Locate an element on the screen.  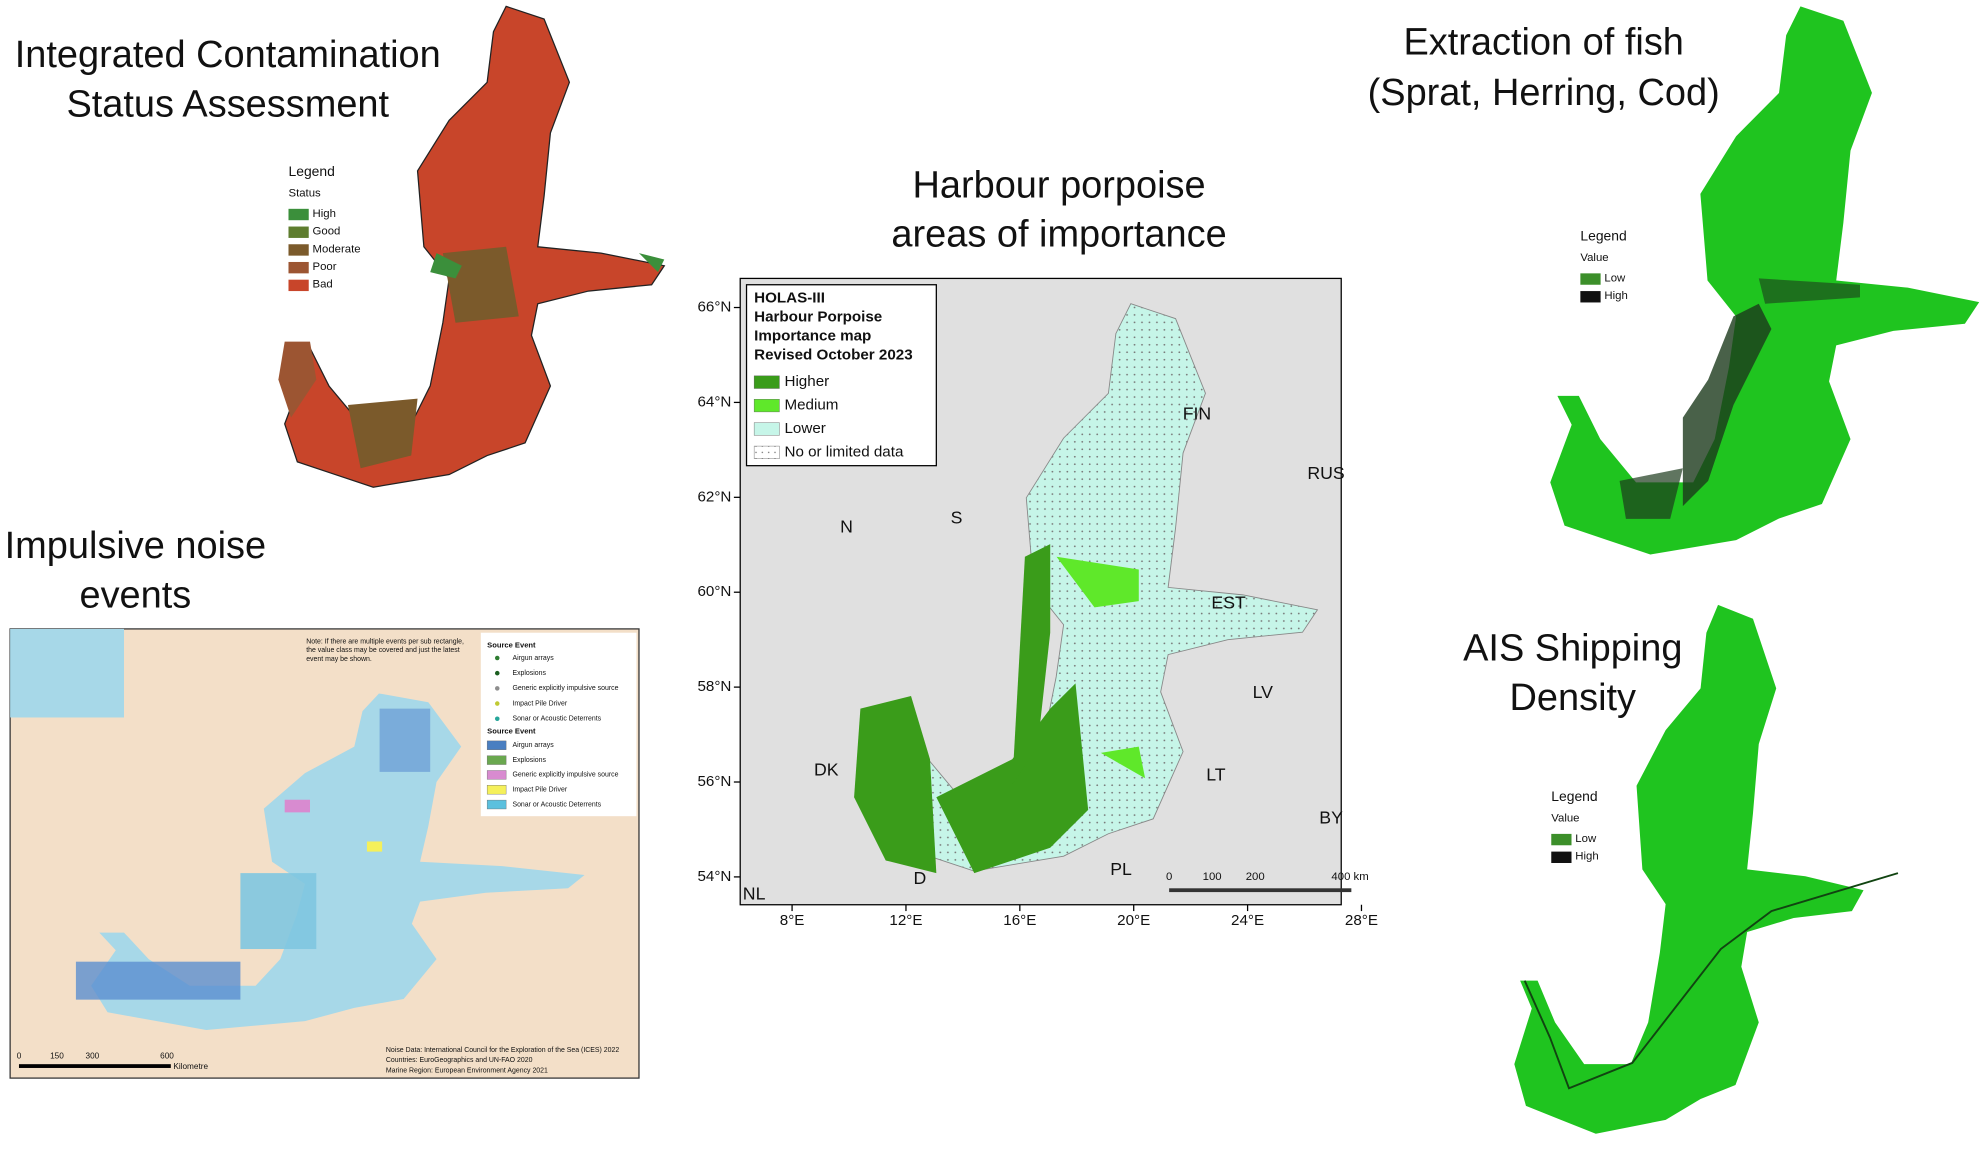
scale-label: 400 km is located at coordinates (1349, 877).